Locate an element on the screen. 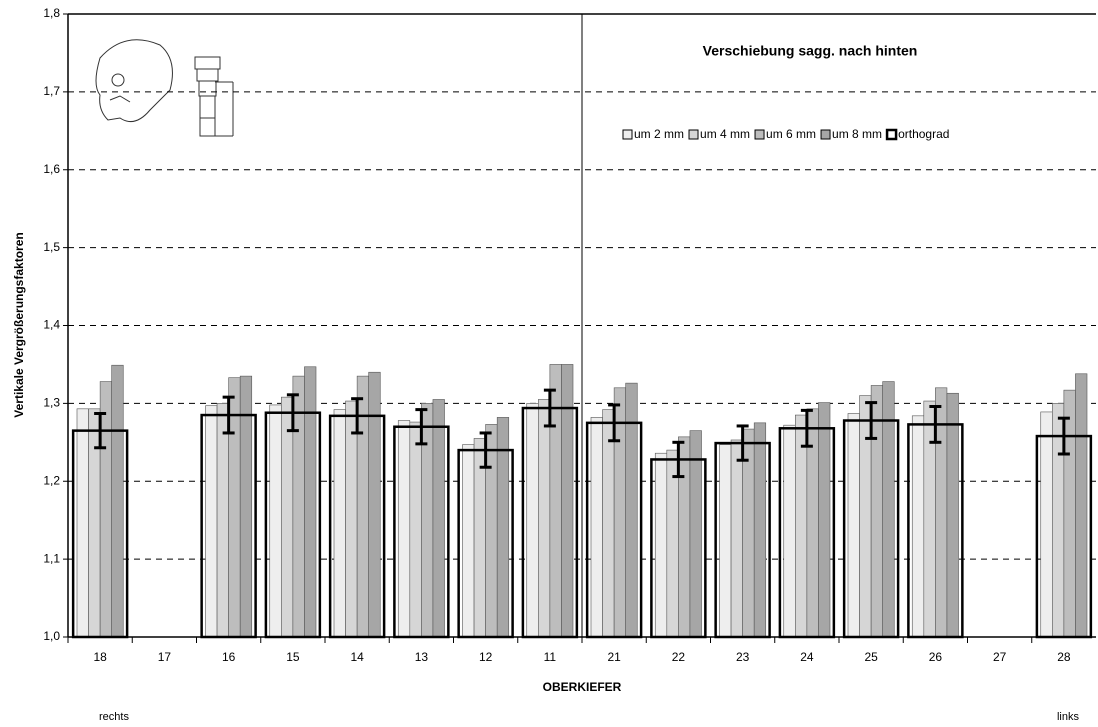 The image size is (1098, 727). x-tick-label: 11 is located at coordinates (550, 657).